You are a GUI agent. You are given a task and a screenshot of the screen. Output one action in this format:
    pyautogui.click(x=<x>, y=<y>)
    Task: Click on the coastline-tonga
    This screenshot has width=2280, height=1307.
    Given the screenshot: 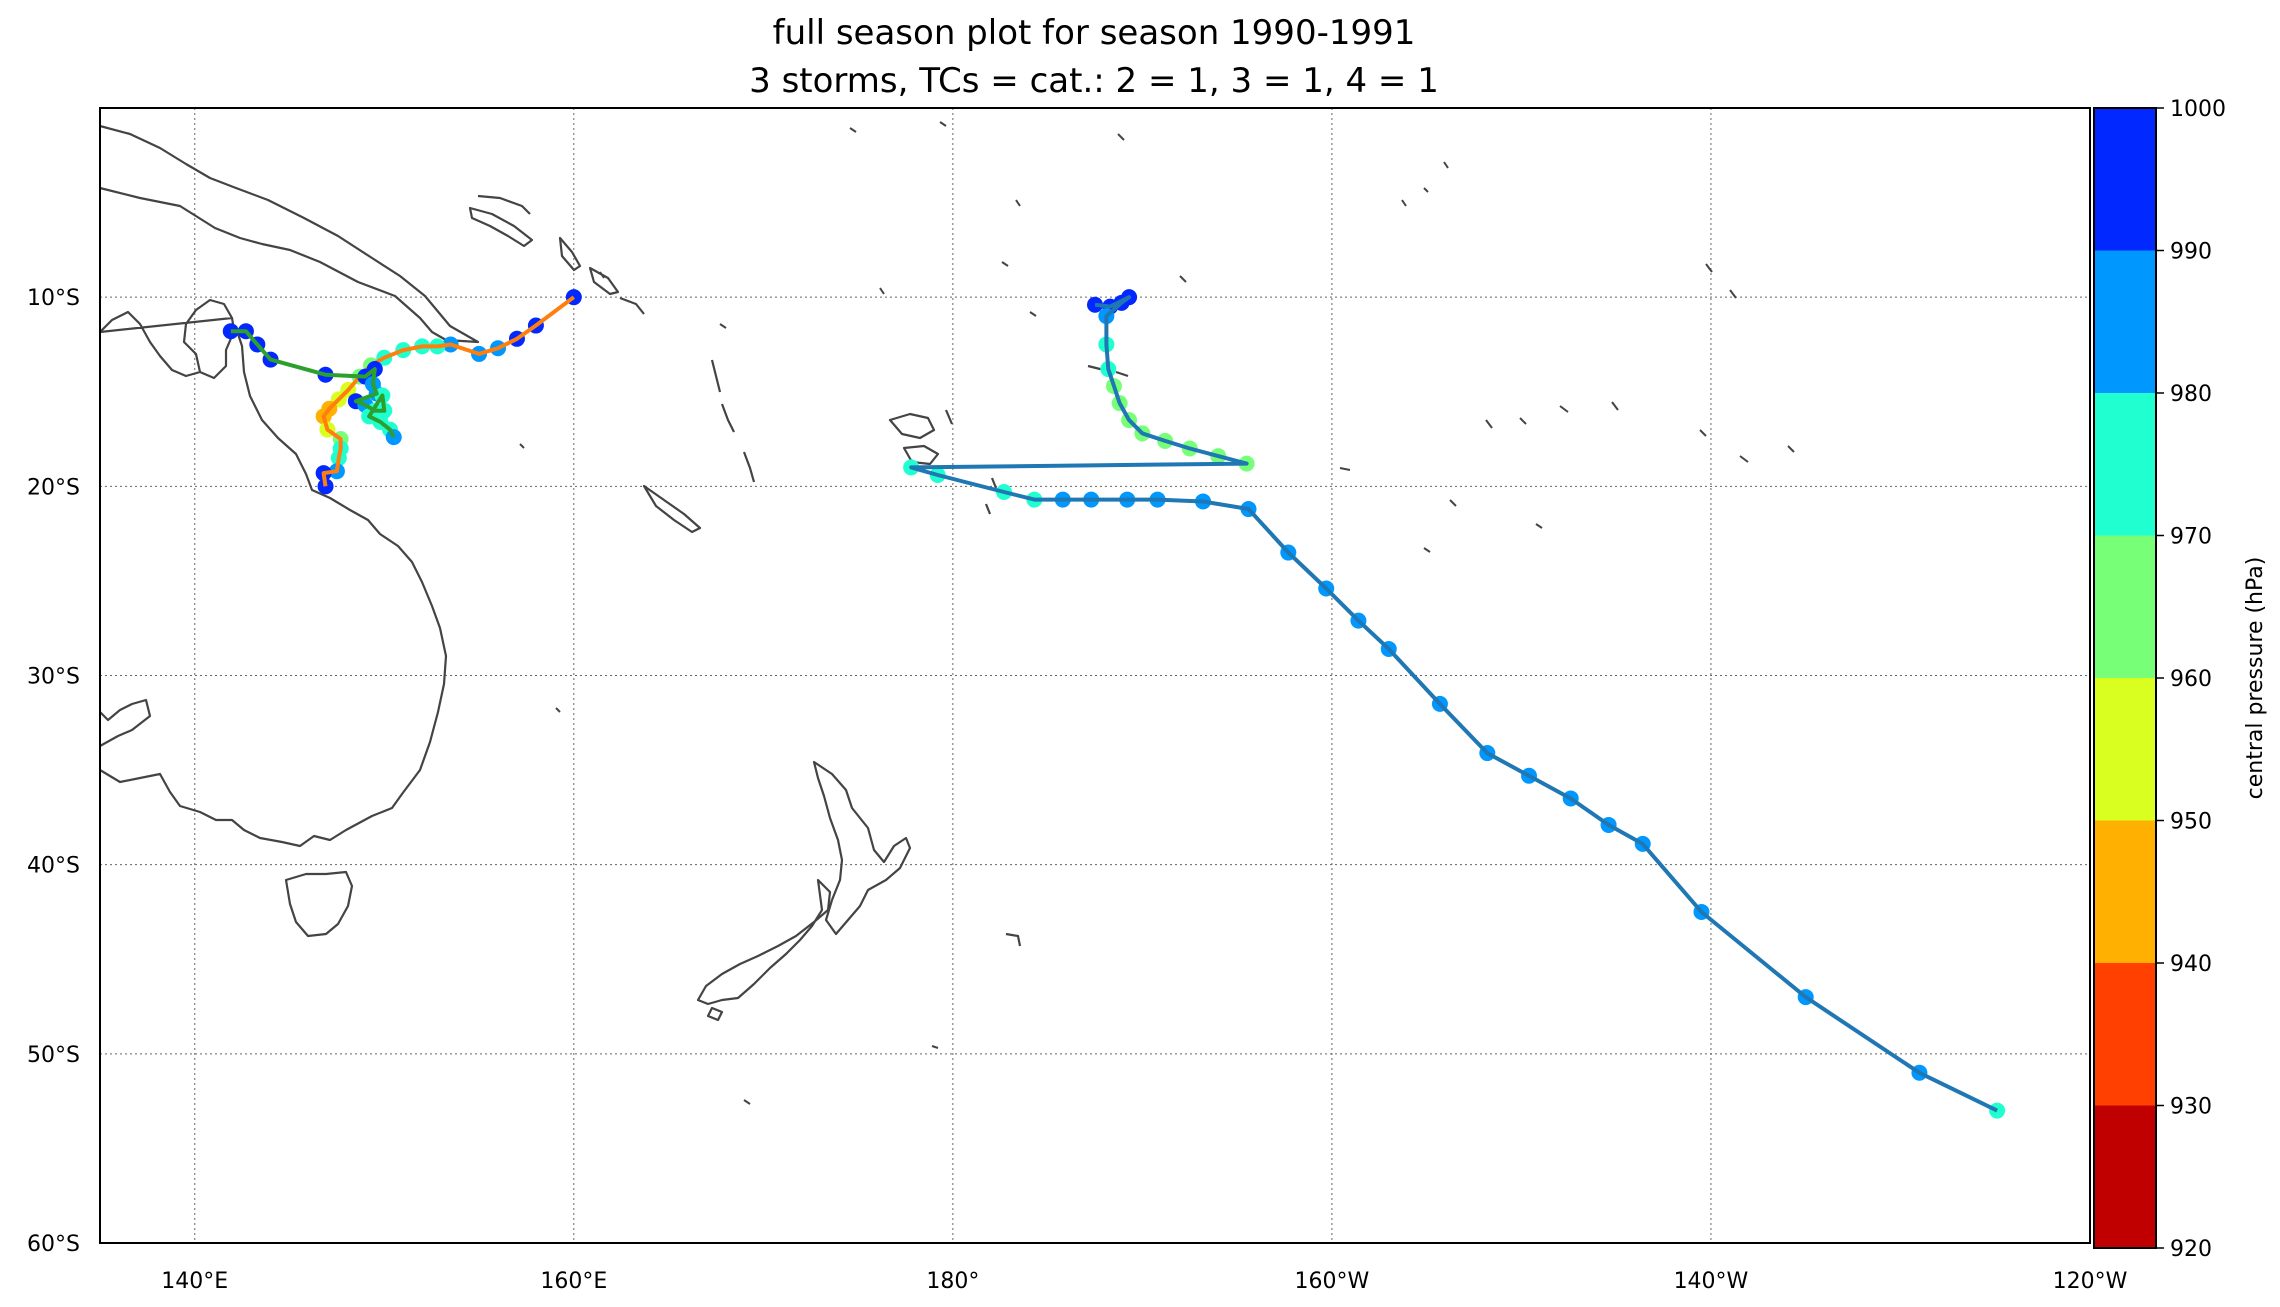 What is the action you would take?
    pyautogui.click(x=991, y=496)
    